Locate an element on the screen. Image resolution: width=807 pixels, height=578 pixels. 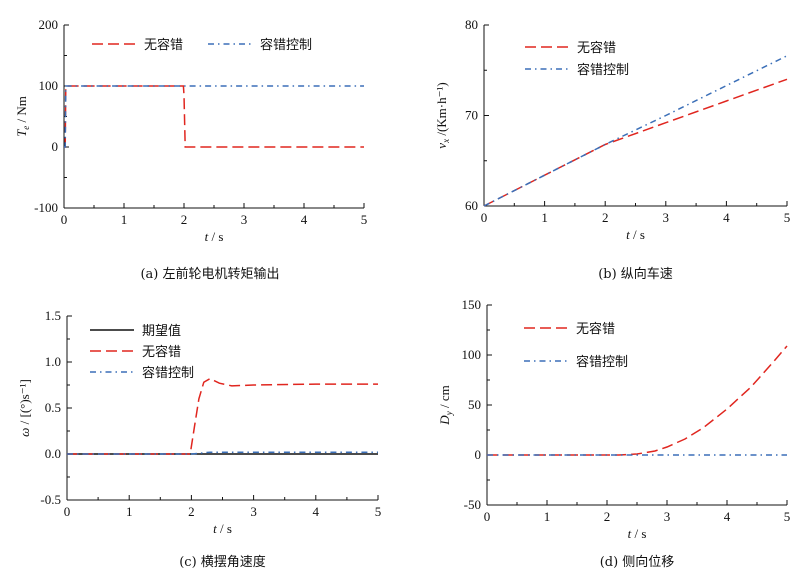
y-axis-unit: / Nm is located at coordinates (21, 111).